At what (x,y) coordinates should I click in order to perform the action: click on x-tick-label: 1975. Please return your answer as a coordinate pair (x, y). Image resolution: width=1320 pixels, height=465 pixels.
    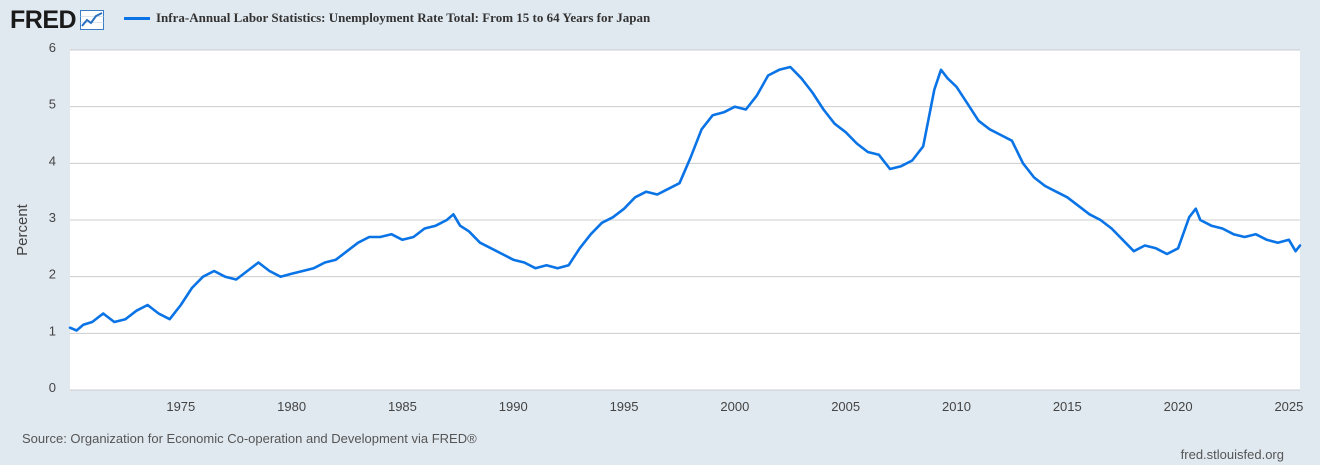
    Looking at the image, I should click on (180, 406).